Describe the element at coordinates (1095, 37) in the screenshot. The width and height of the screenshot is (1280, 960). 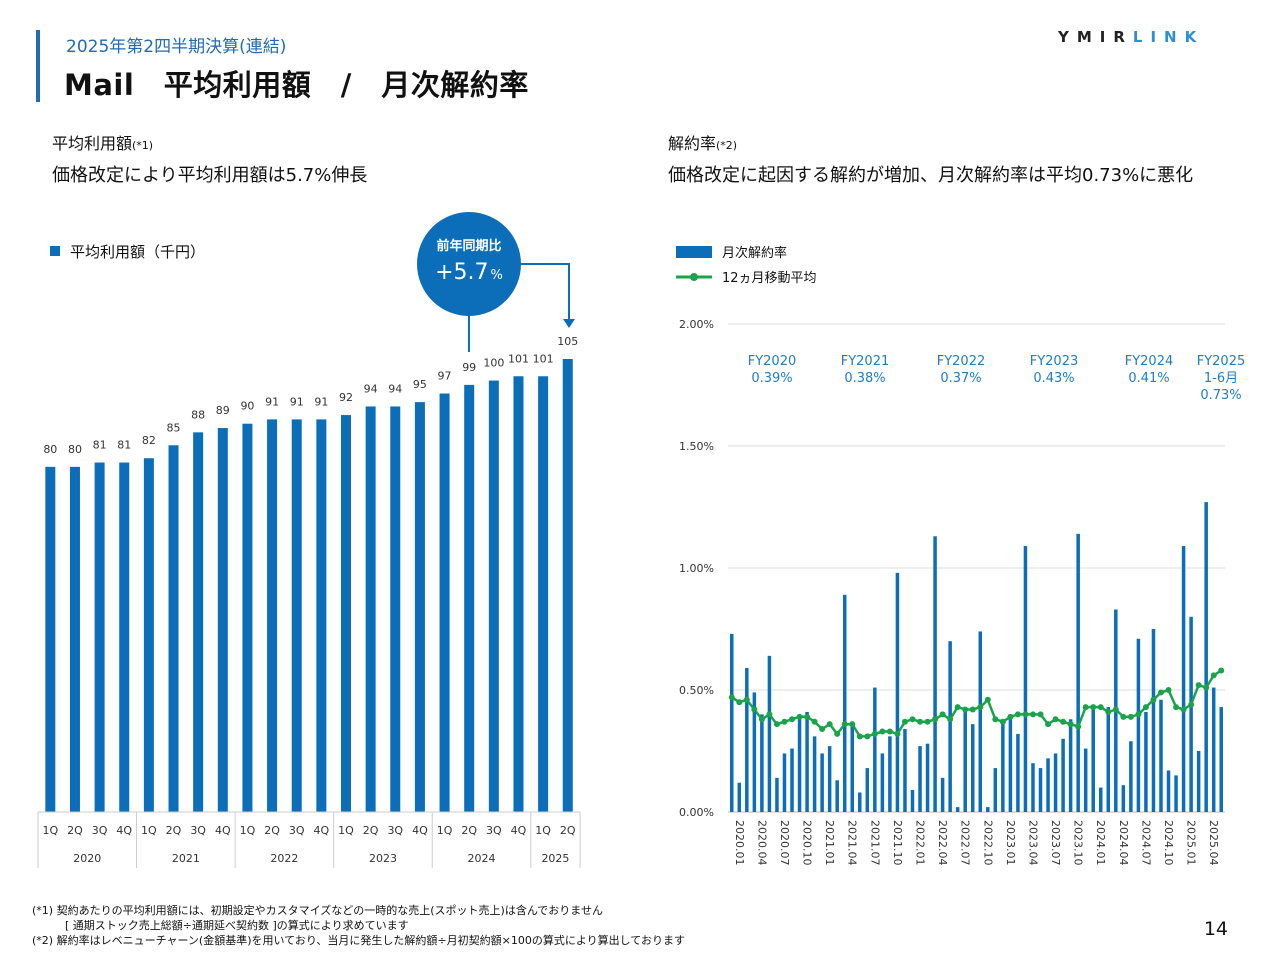
I see `logo-dark-text: YMIR` at that location.